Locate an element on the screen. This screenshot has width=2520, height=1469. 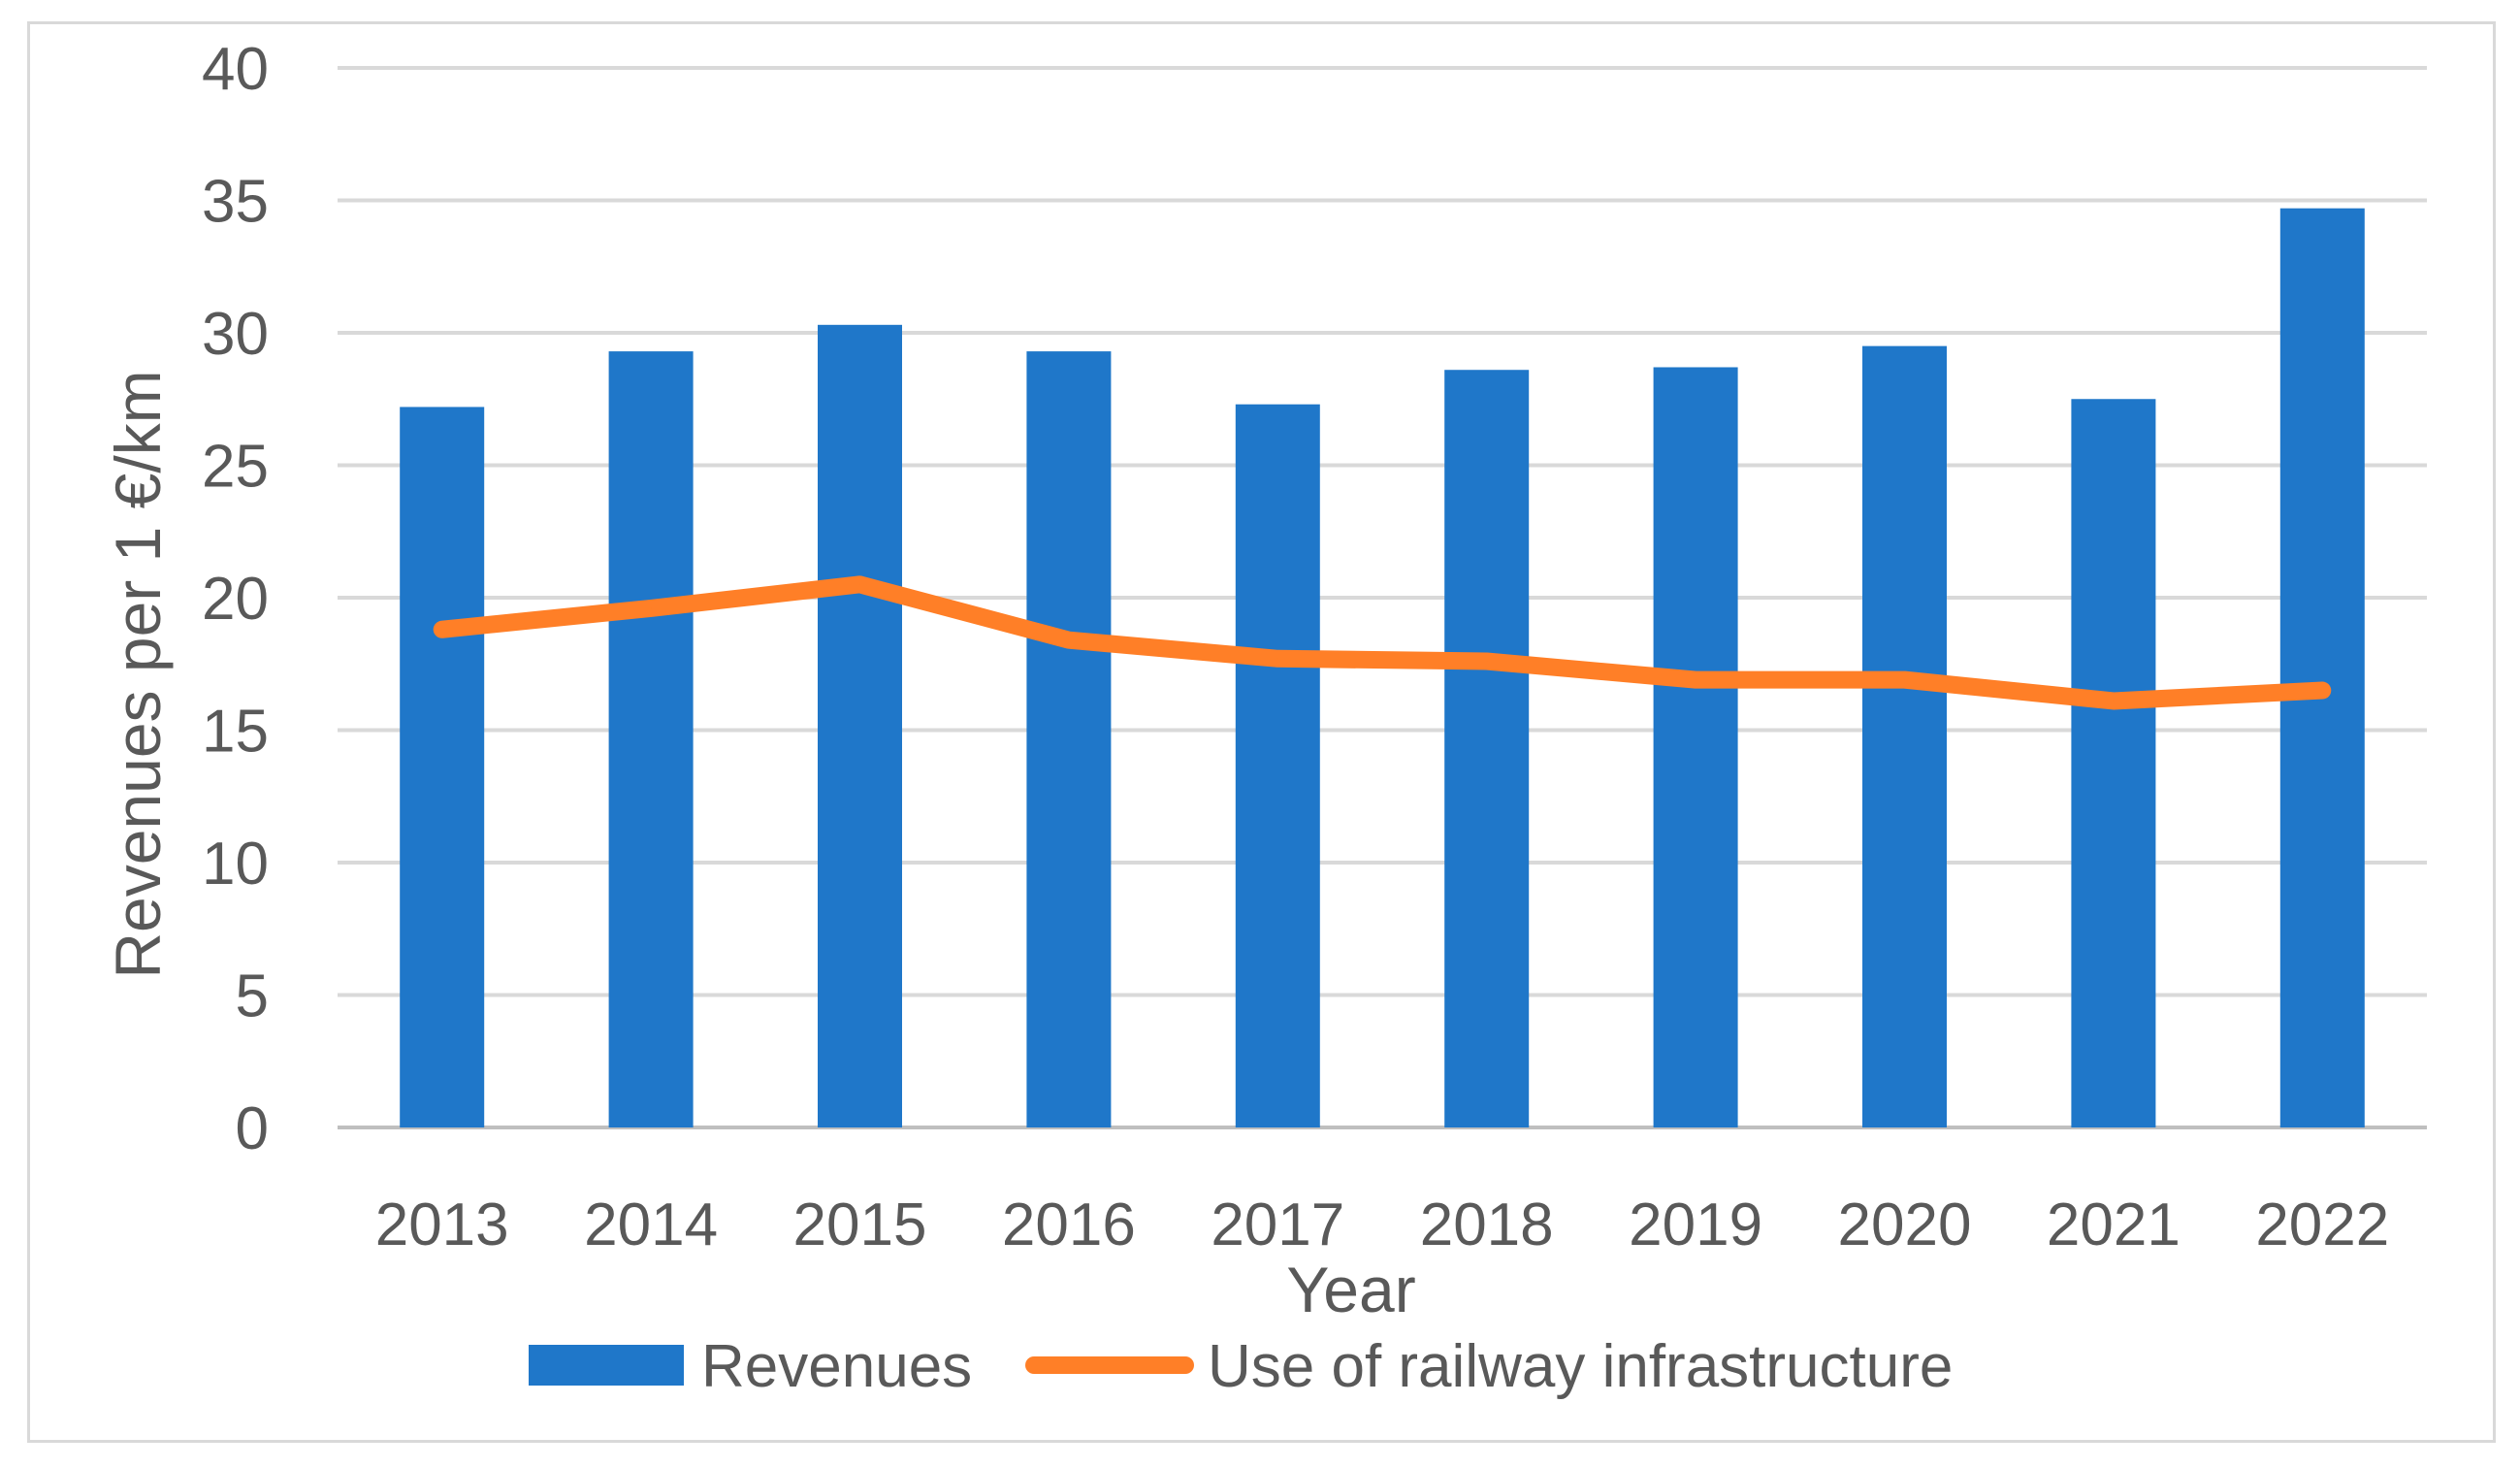
legend-label-revenues: Revenues is located at coordinates (836, 1366).